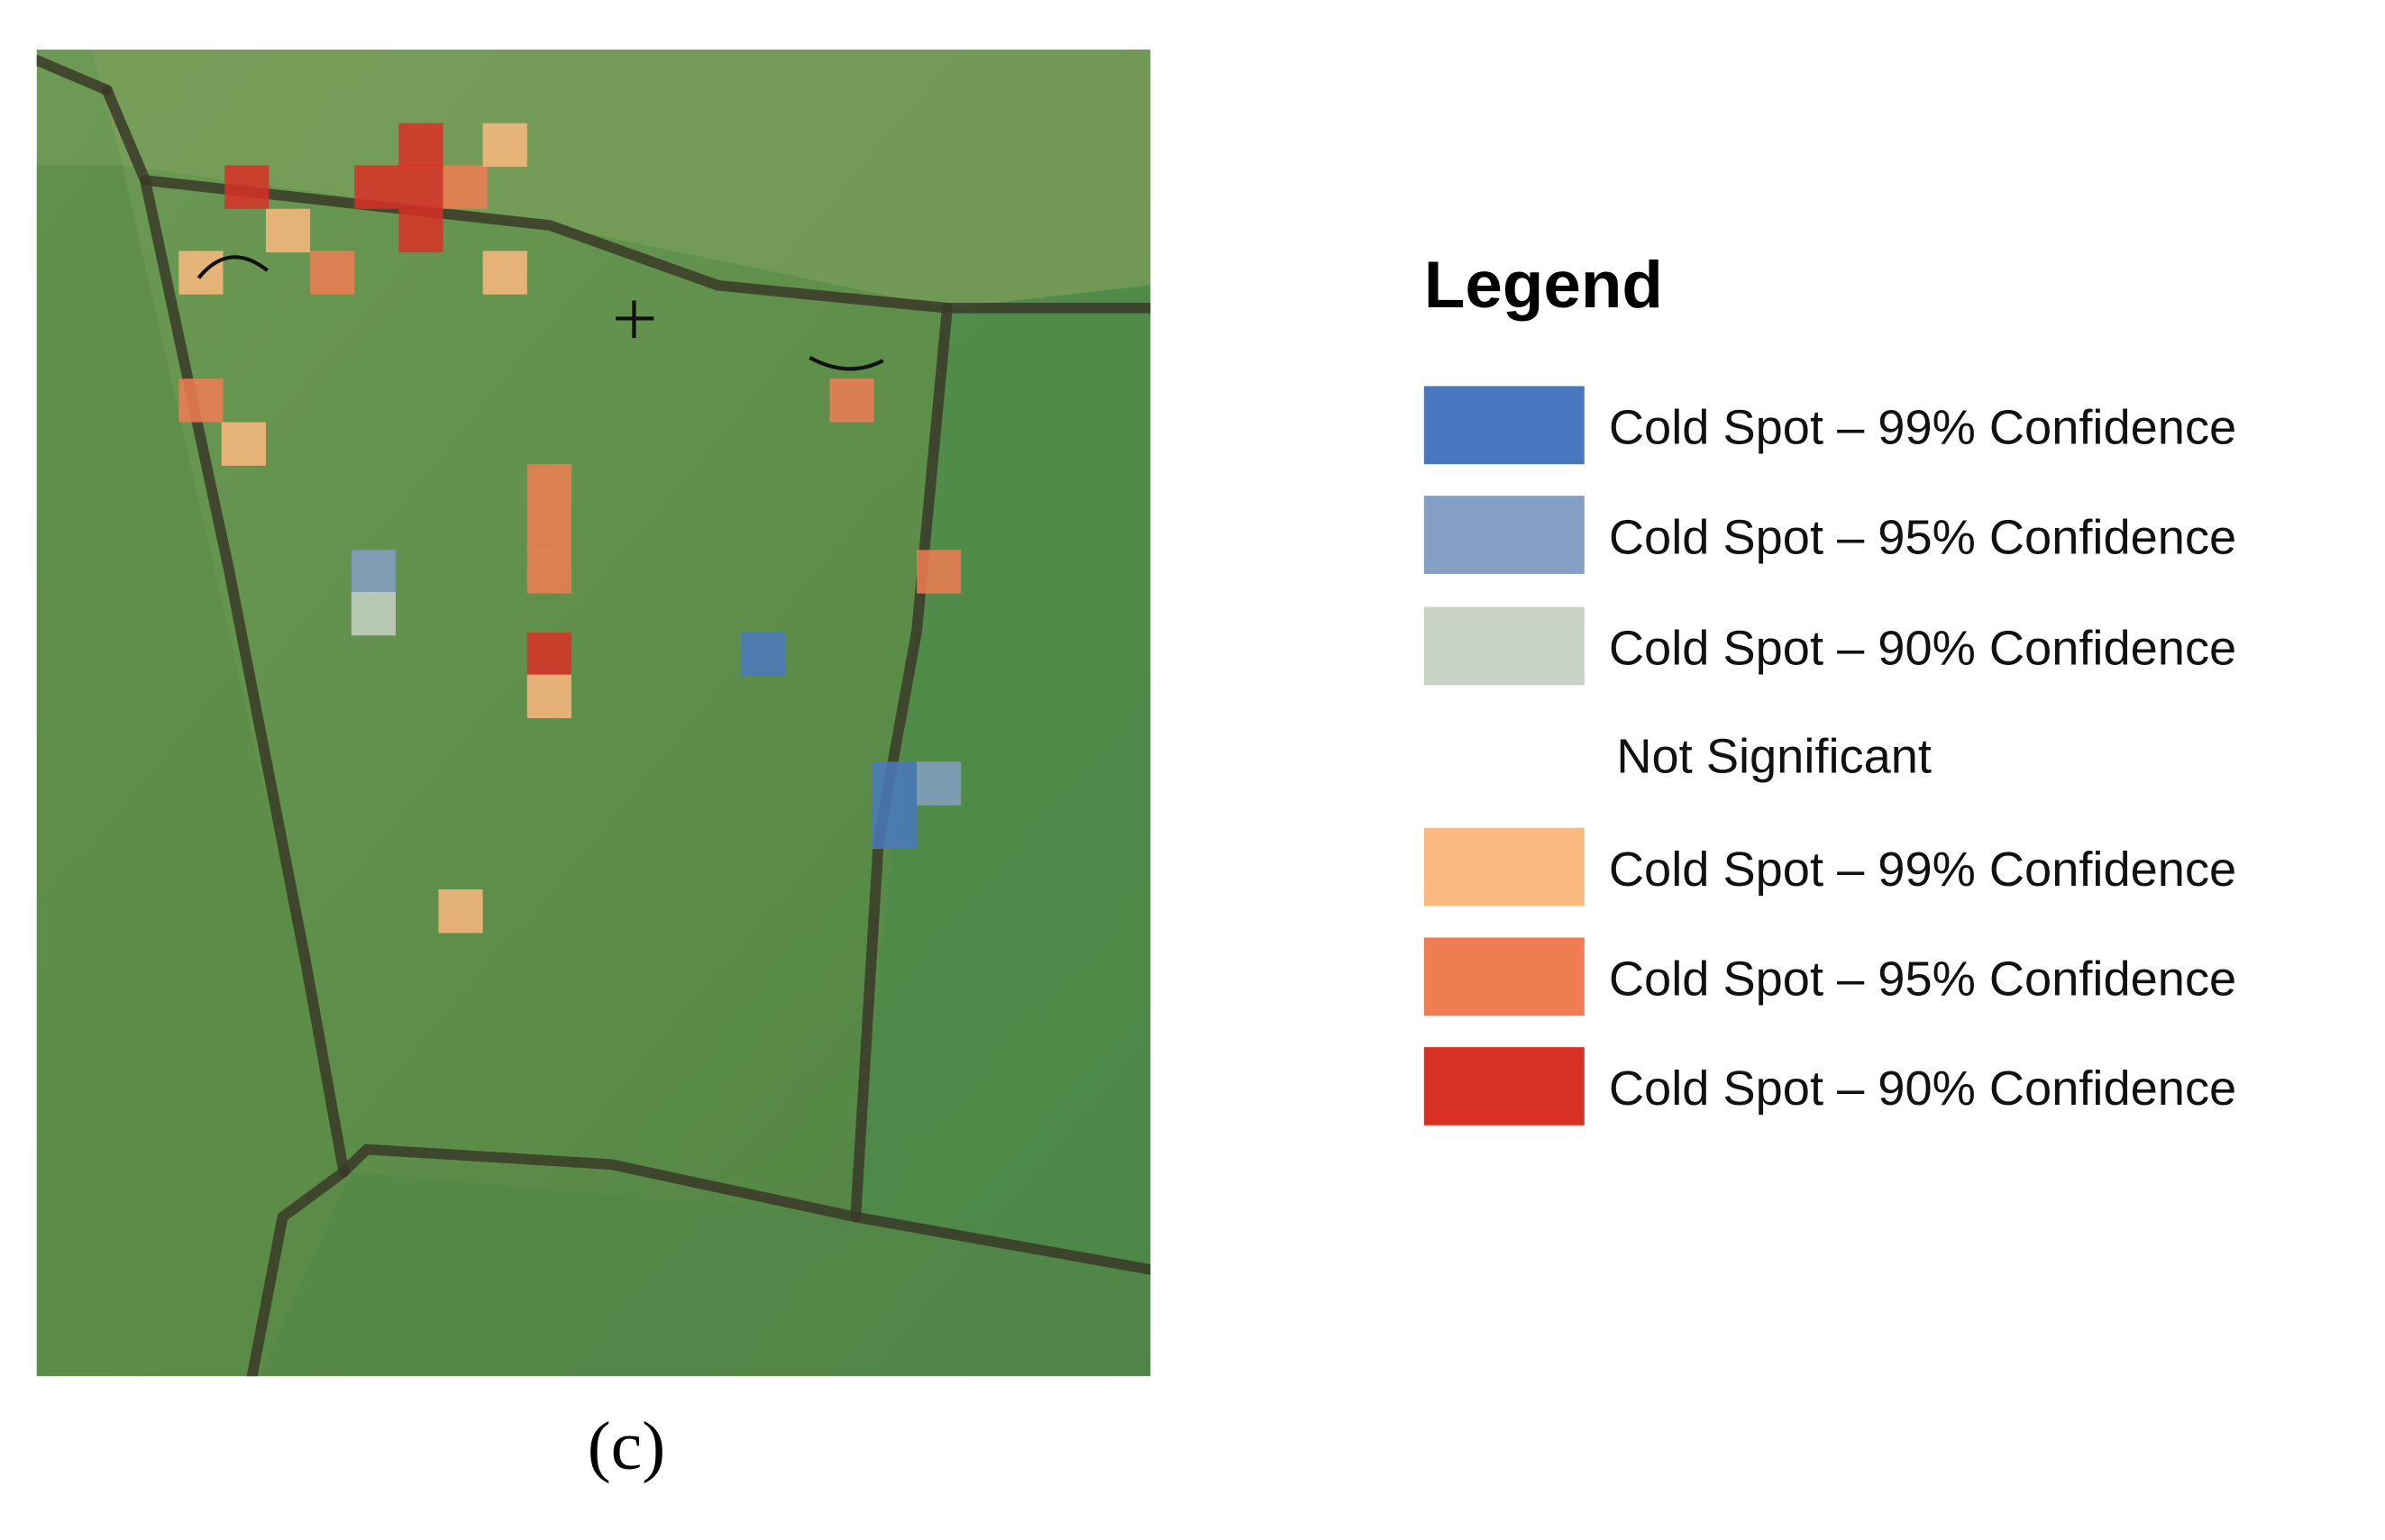 This screenshot has width=2385, height=1540. Describe the element at coordinates (627, 1445) in the screenshot. I see `caption: (c)` at that location.